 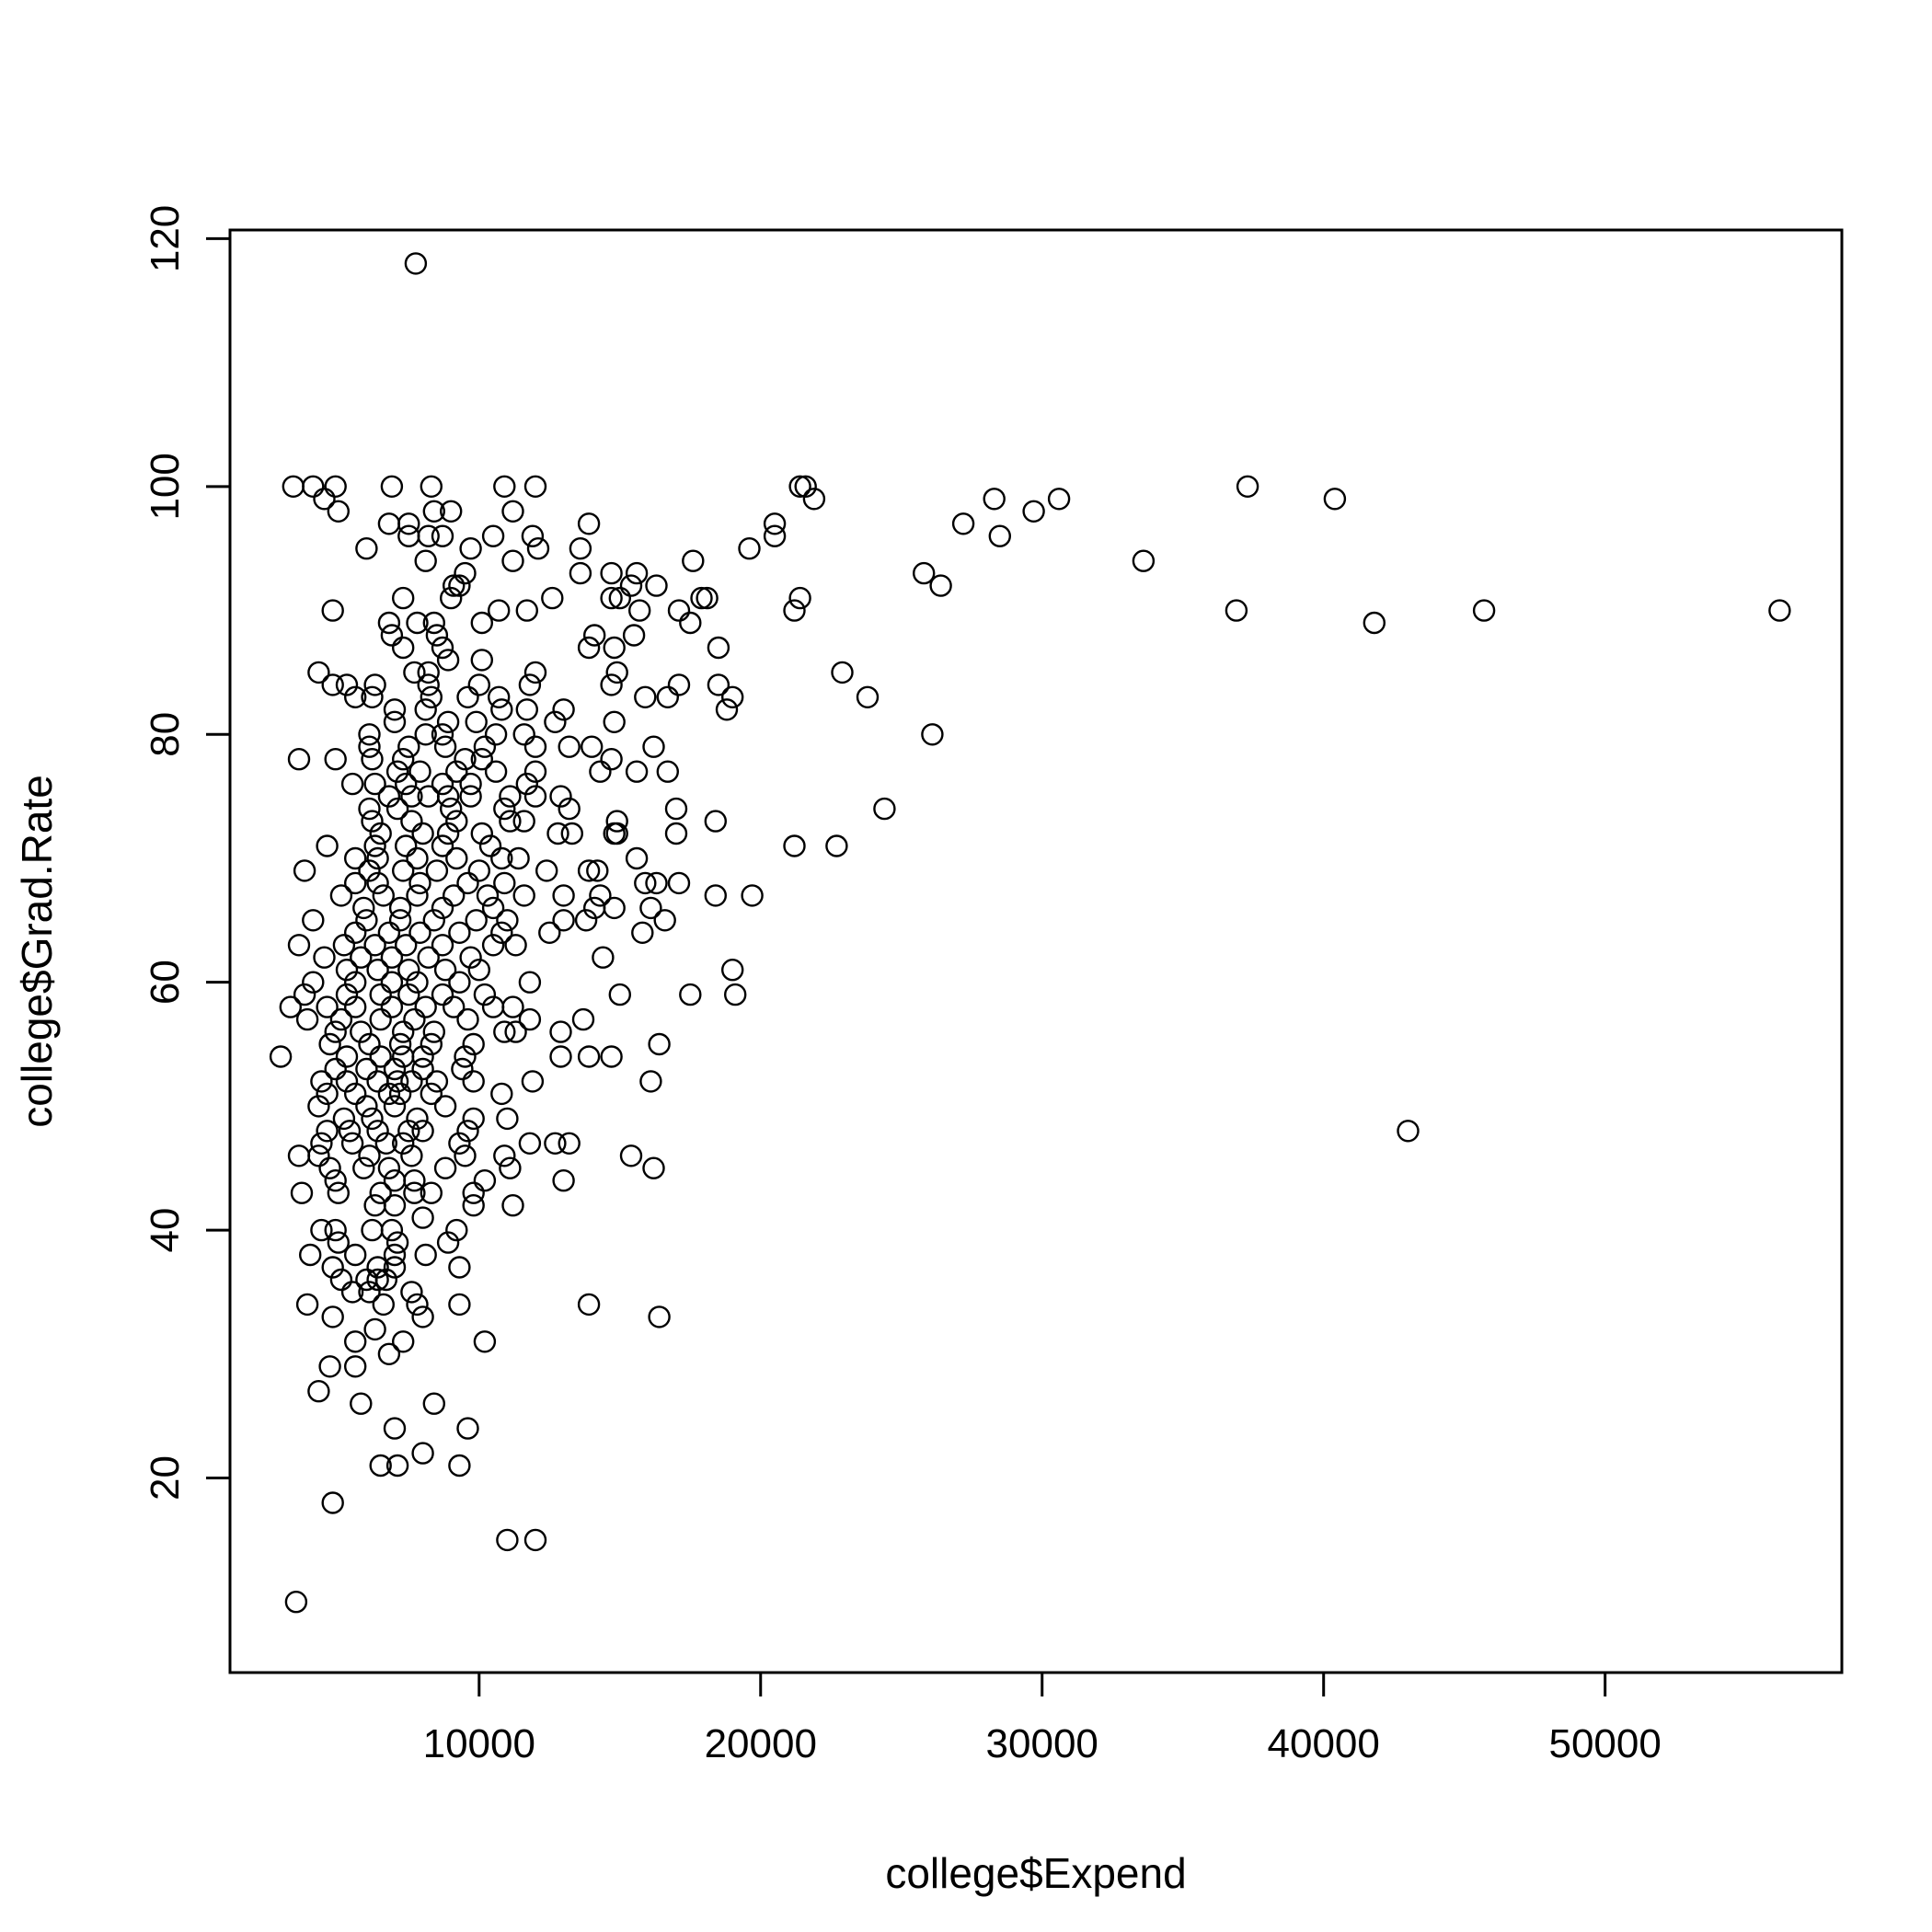 What do you see at coordinates (1042, 1743) in the screenshot?
I see `x-tick-label: 30000` at bounding box center [1042, 1743].